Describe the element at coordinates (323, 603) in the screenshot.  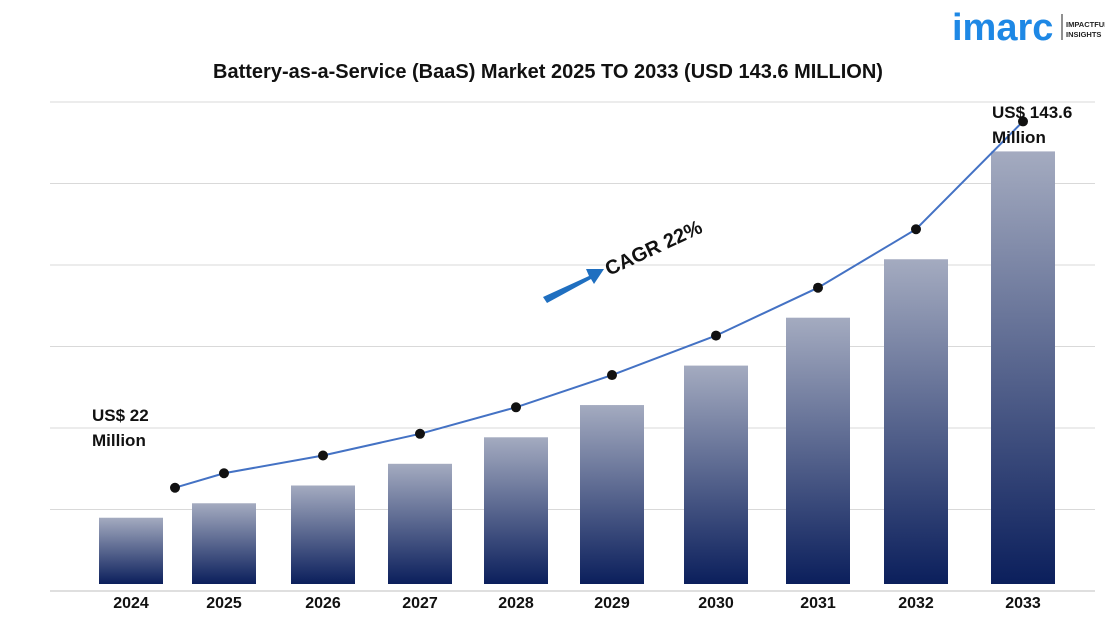
I see `x-tick-label: 2026` at that location.